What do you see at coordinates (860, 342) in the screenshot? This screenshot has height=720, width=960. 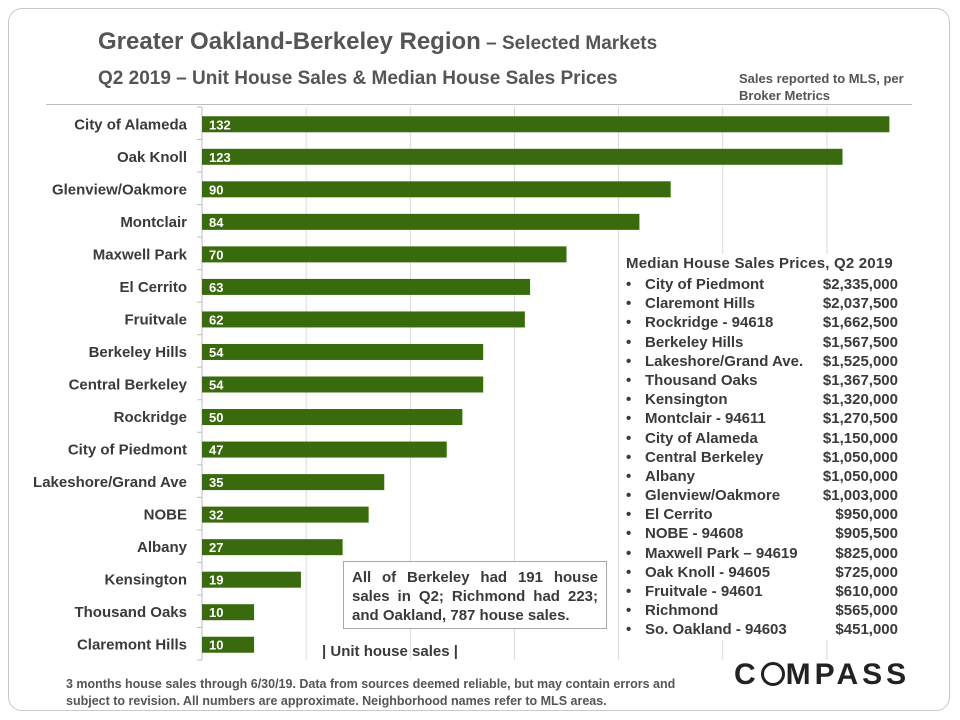 I see `median-price-value: $1,567,500` at bounding box center [860, 342].